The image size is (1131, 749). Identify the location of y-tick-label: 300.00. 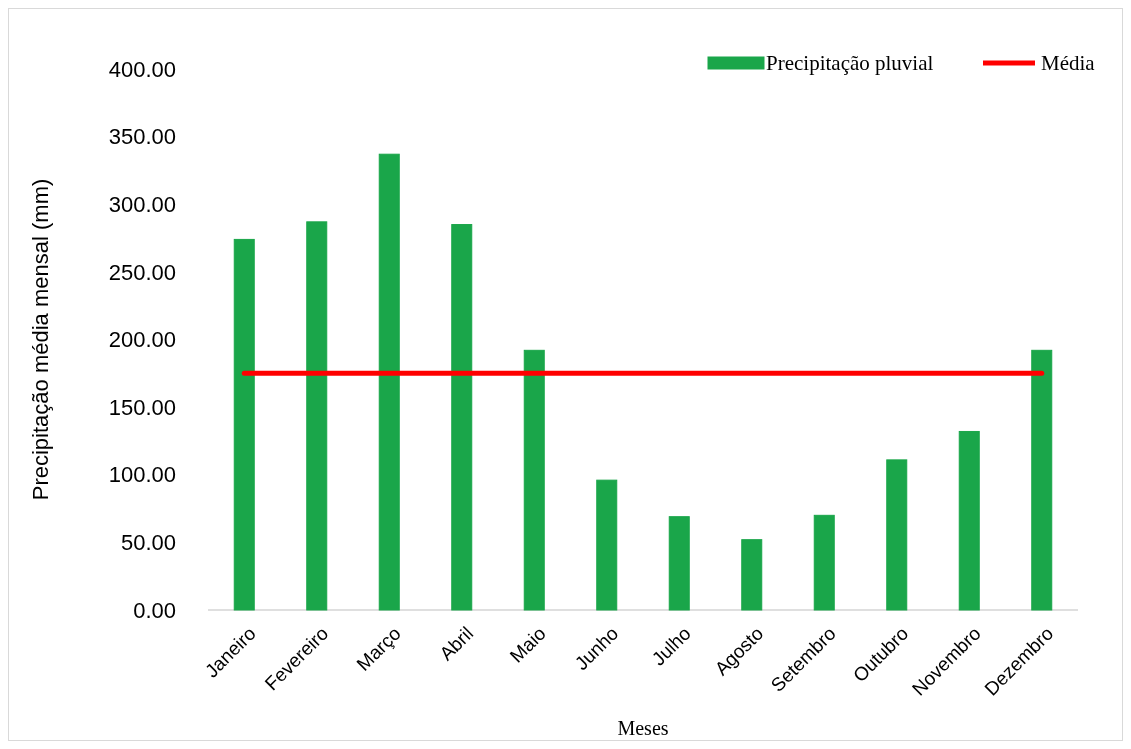
(142, 204).